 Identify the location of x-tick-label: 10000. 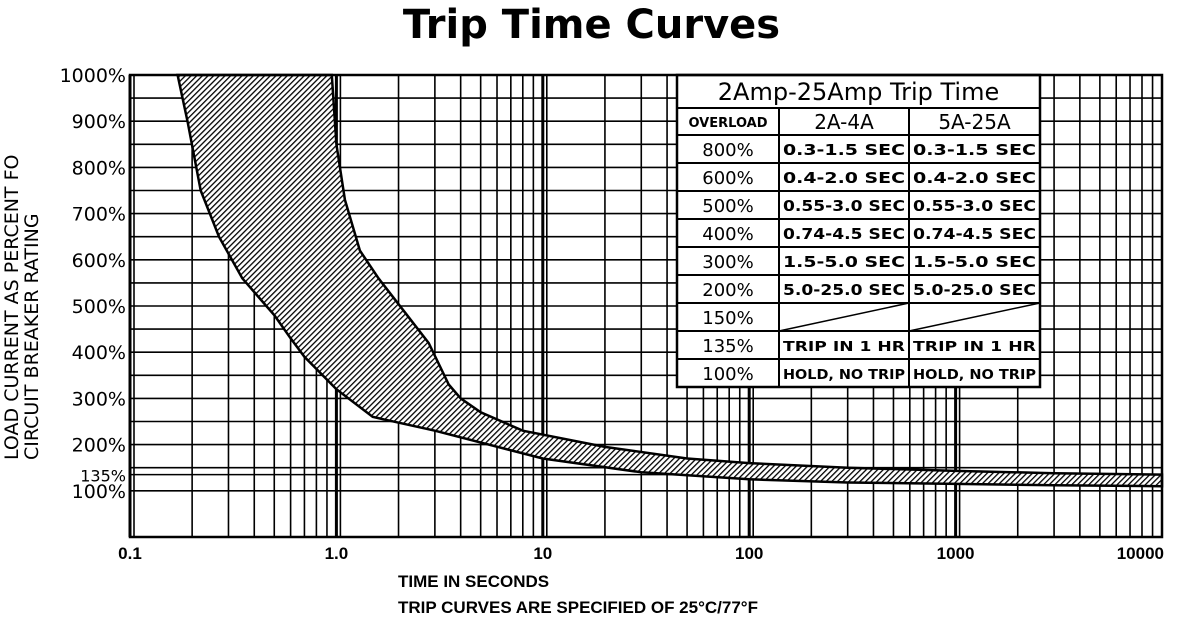
(1140, 553).